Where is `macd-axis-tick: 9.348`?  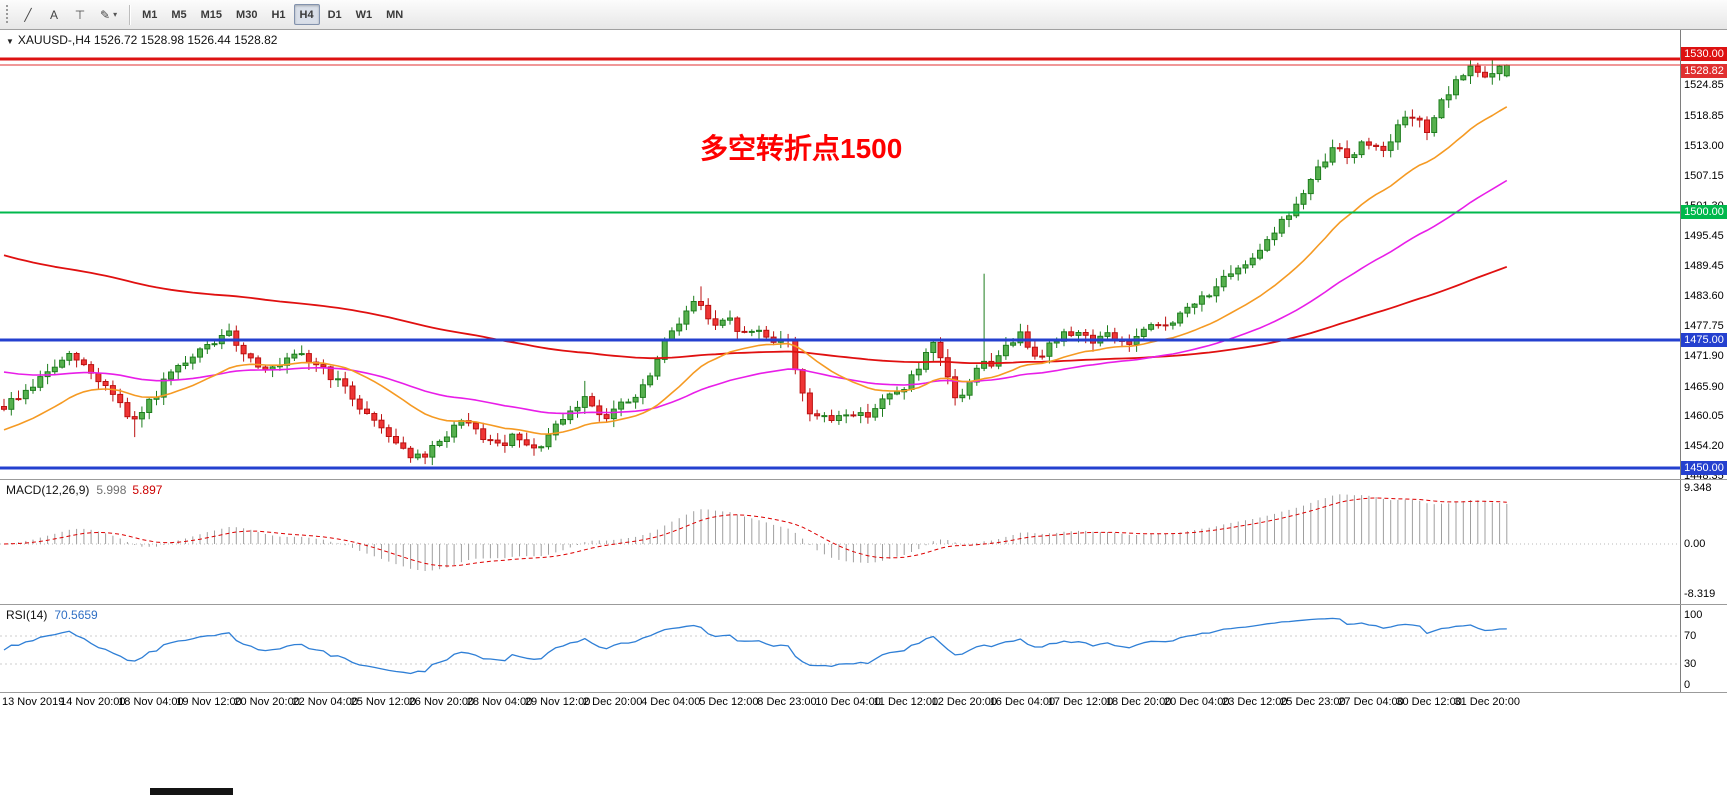 macd-axis-tick: 9.348 is located at coordinates (1698, 487).